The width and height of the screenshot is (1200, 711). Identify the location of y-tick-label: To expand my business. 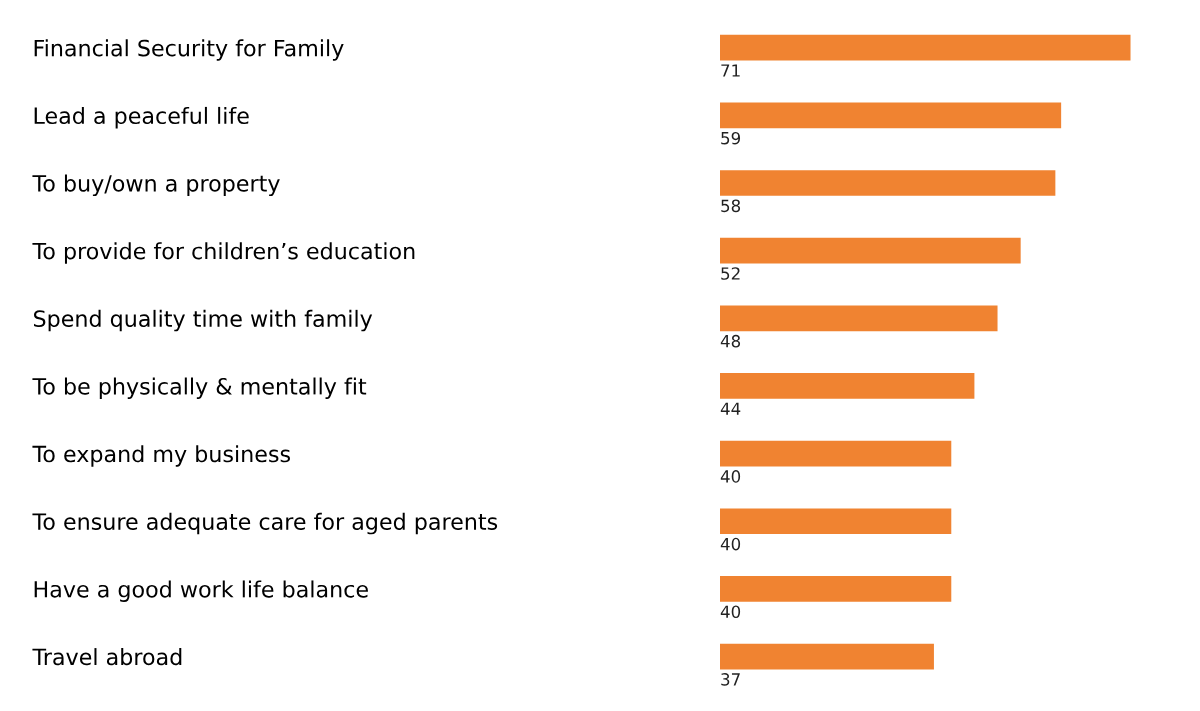
(161, 456).